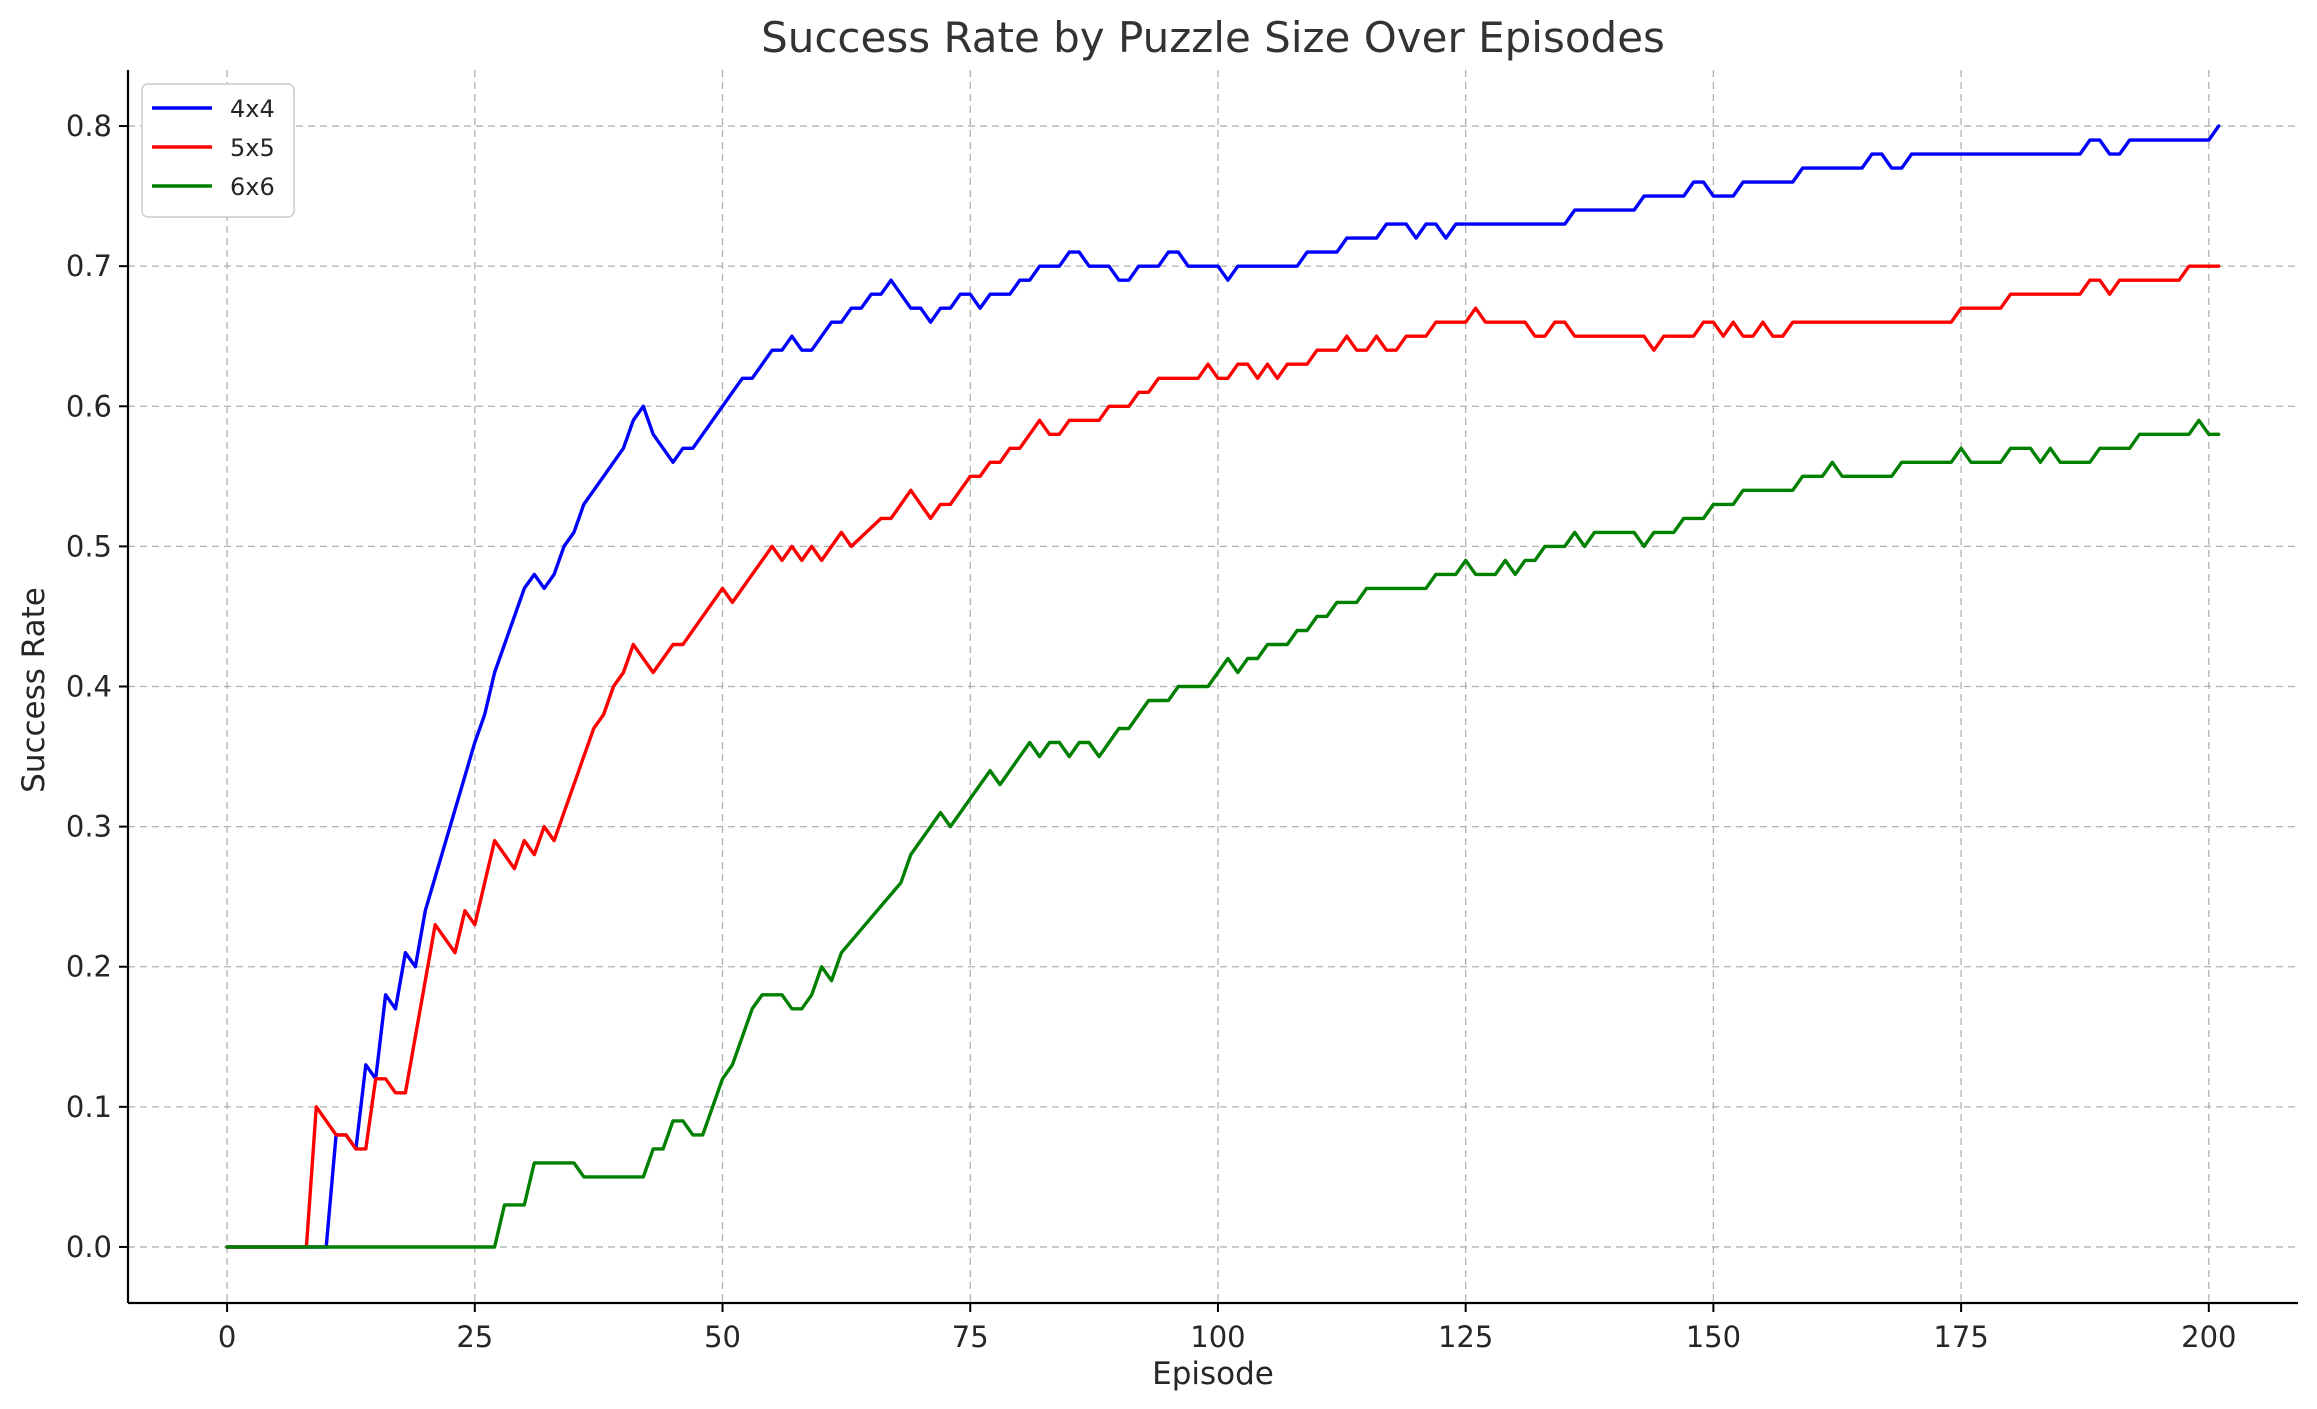  What do you see at coordinates (1213, 1374) in the screenshot?
I see `x-axis-label: Episode` at bounding box center [1213, 1374].